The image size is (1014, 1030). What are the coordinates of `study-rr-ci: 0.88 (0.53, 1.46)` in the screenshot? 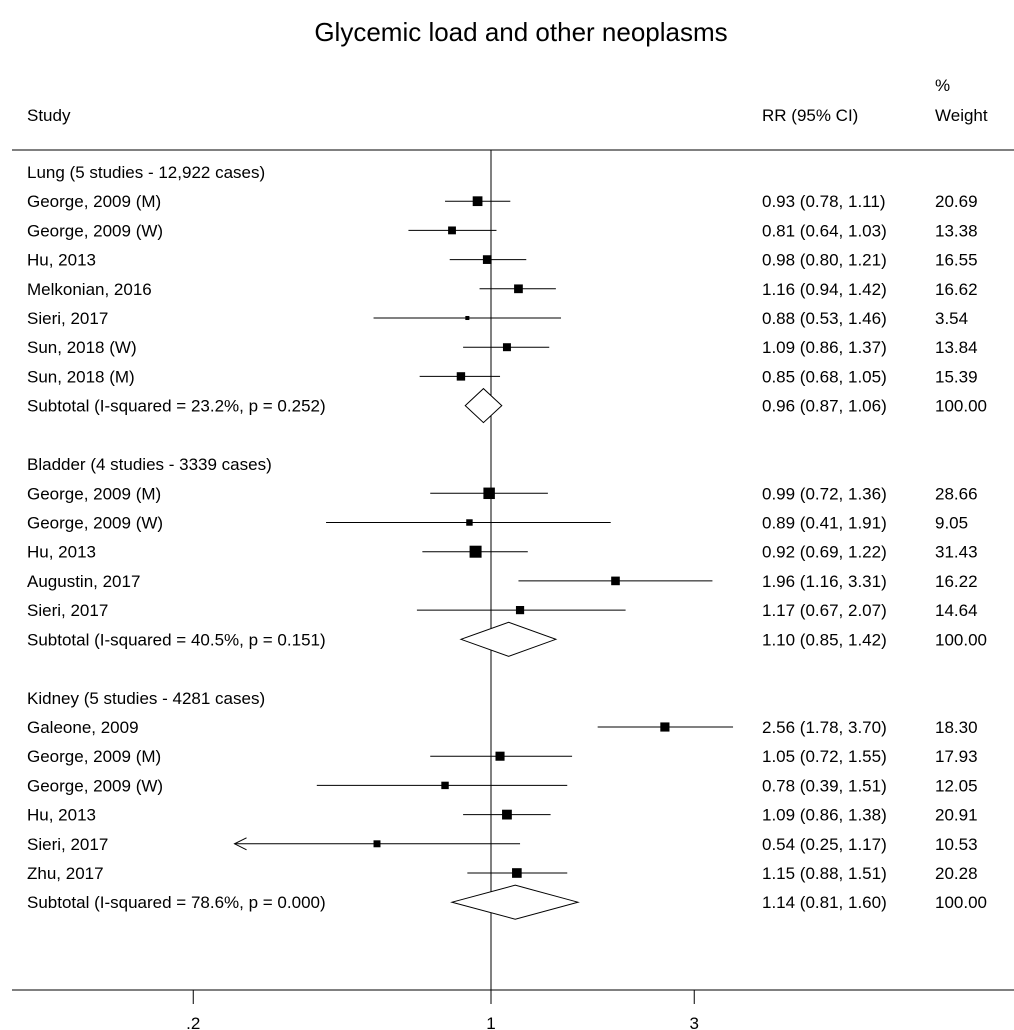 It's located at (824, 318).